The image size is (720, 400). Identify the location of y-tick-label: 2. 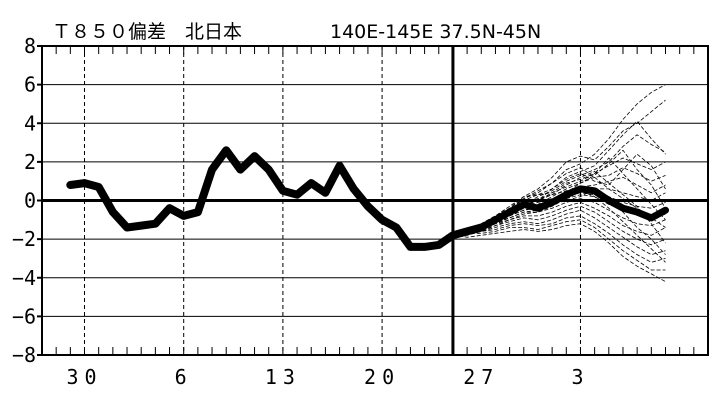
(30, 162).